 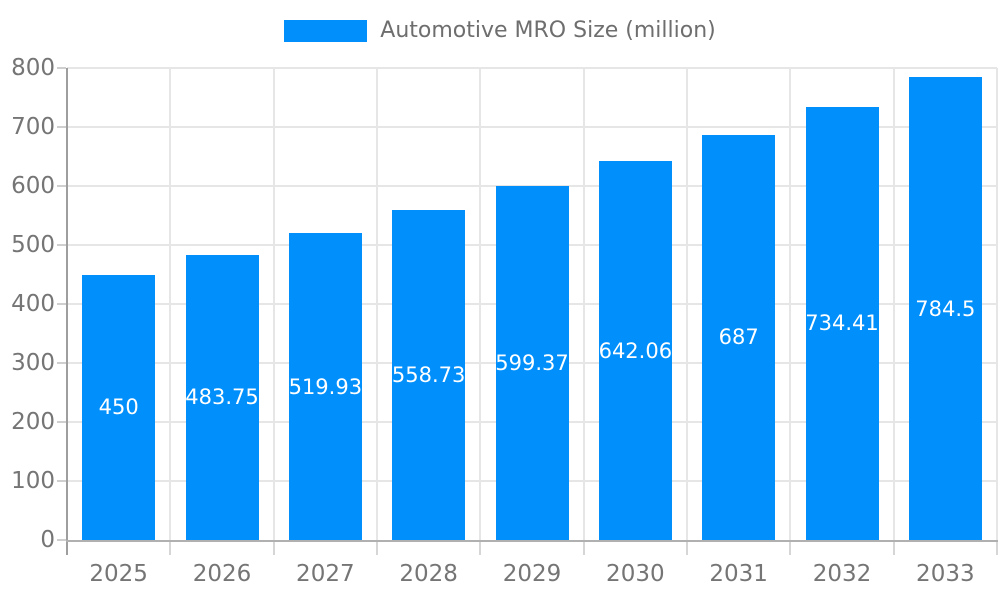 What do you see at coordinates (33, 304) in the screenshot?
I see `y-axis-label: 400` at bounding box center [33, 304].